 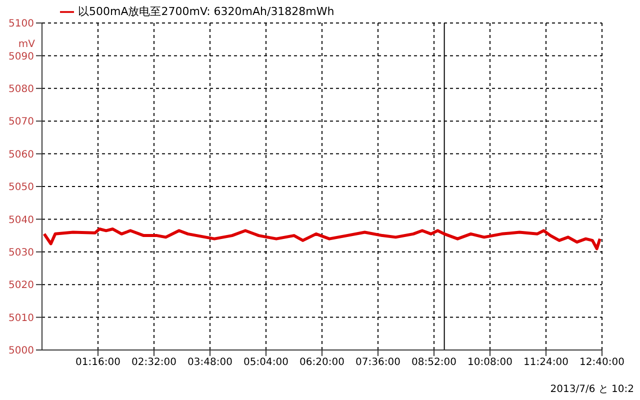 I want to click on y-tick-label: 5040, so click(x=21, y=220).